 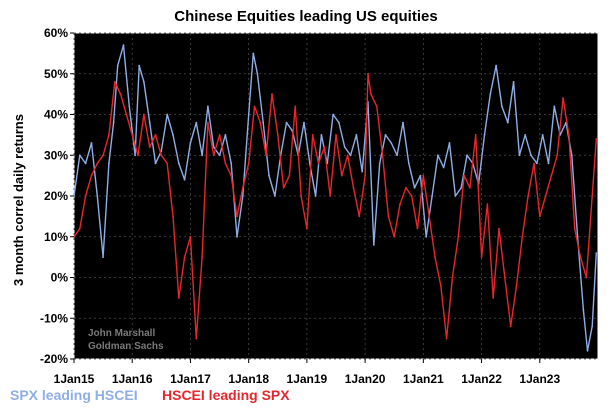 I want to click on chart-title: Chinese Equities leading US equities, so click(x=305, y=16).